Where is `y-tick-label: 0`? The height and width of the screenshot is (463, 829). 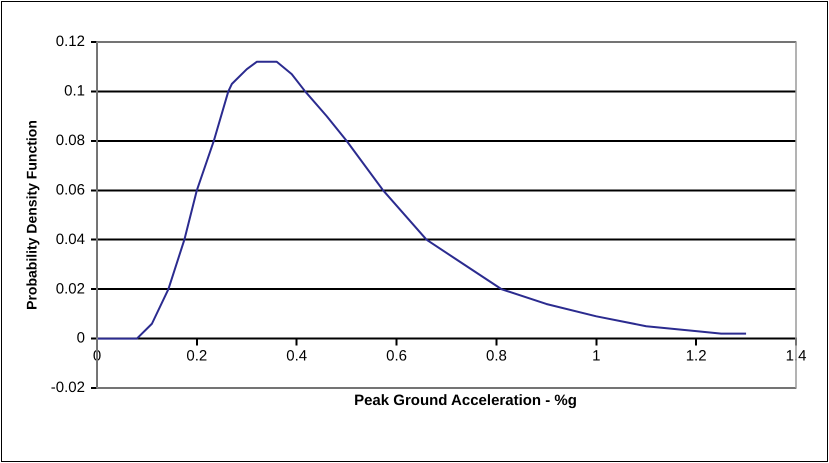 y-tick-label: 0 is located at coordinates (80, 338).